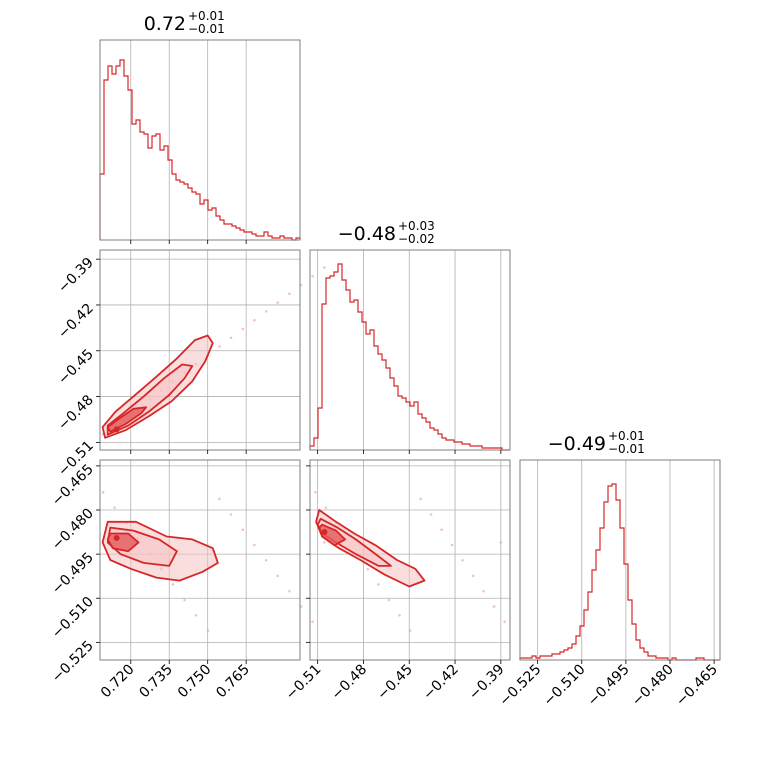 This screenshot has height=760, width=760. I want to click on x-tick-label-2-2: −0.495, so click(609, 686).